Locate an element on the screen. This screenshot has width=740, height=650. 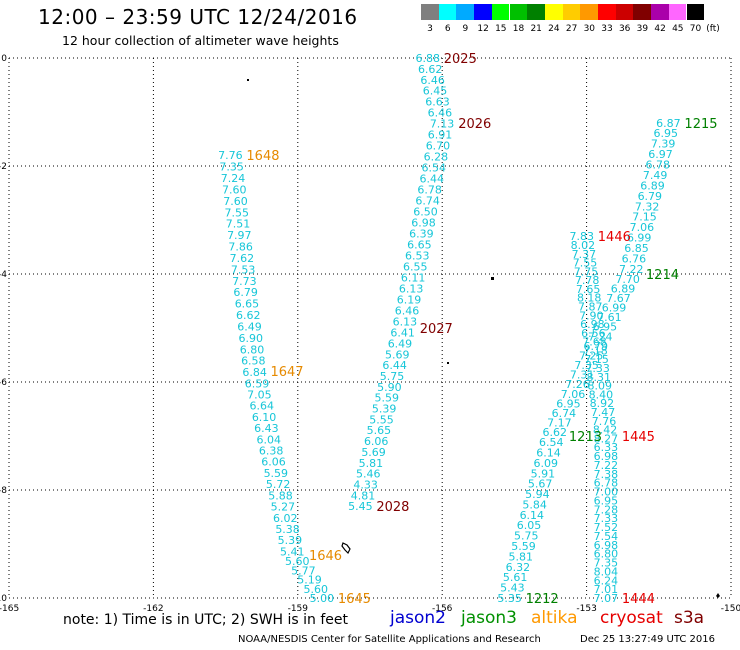
swh-value: 7.38 is located at coordinates (606, 474).